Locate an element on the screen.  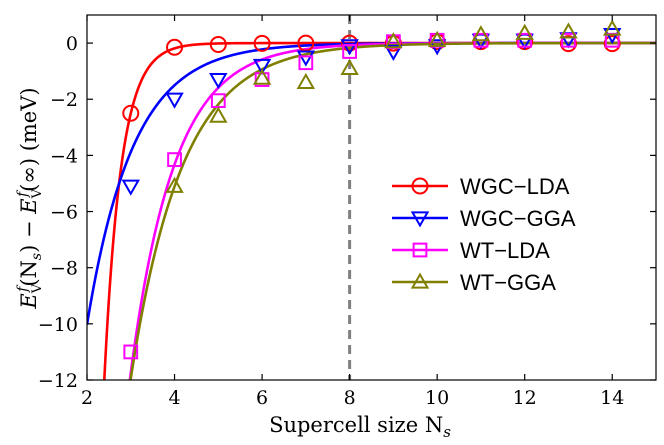
y-tick-label-2: −4 is located at coordinates (64, 156).